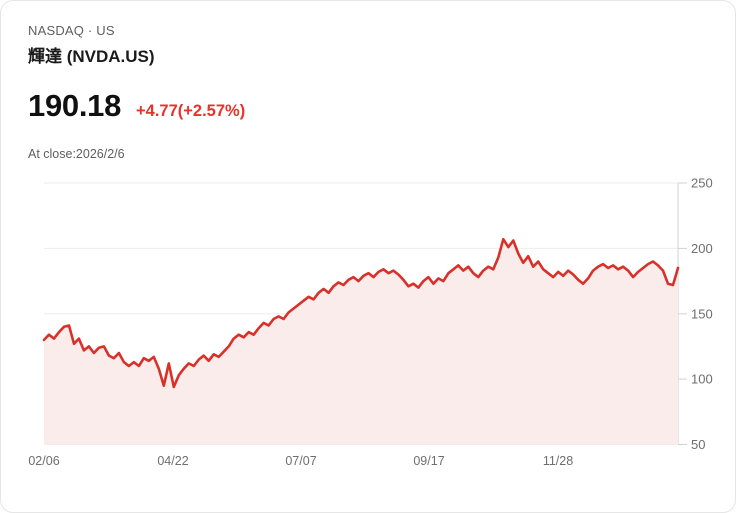 The height and width of the screenshot is (513, 736). Describe the element at coordinates (75, 105) in the screenshot. I see `last-price: 190.18` at that location.